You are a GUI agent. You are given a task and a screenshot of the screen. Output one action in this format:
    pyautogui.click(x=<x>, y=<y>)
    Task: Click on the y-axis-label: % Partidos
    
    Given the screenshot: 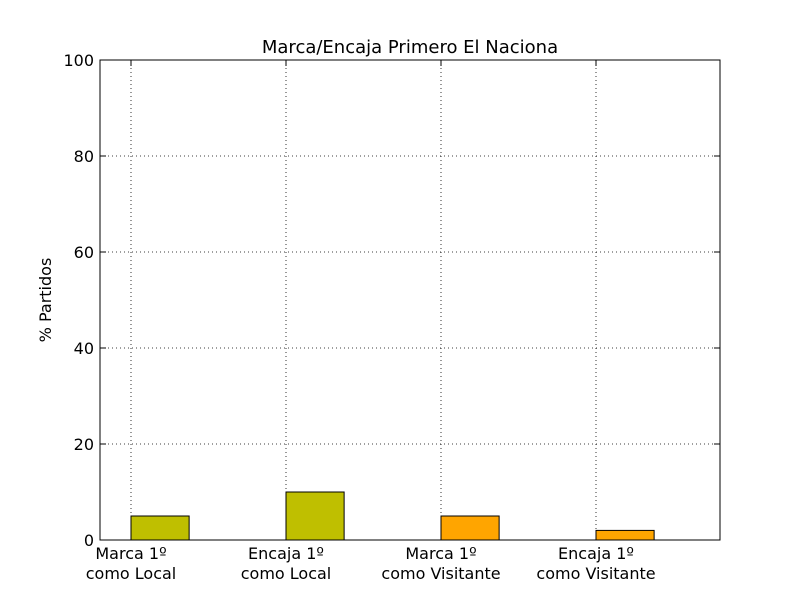 What is the action you would take?
    pyautogui.click(x=45, y=300)
    